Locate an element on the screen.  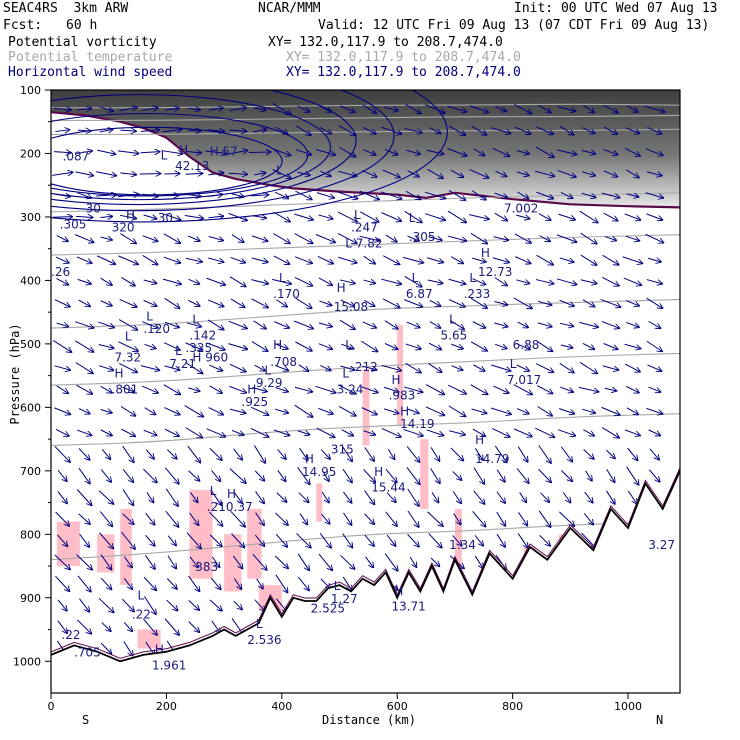
extrema-label: 15.08 is located at coordinates (351, 307).